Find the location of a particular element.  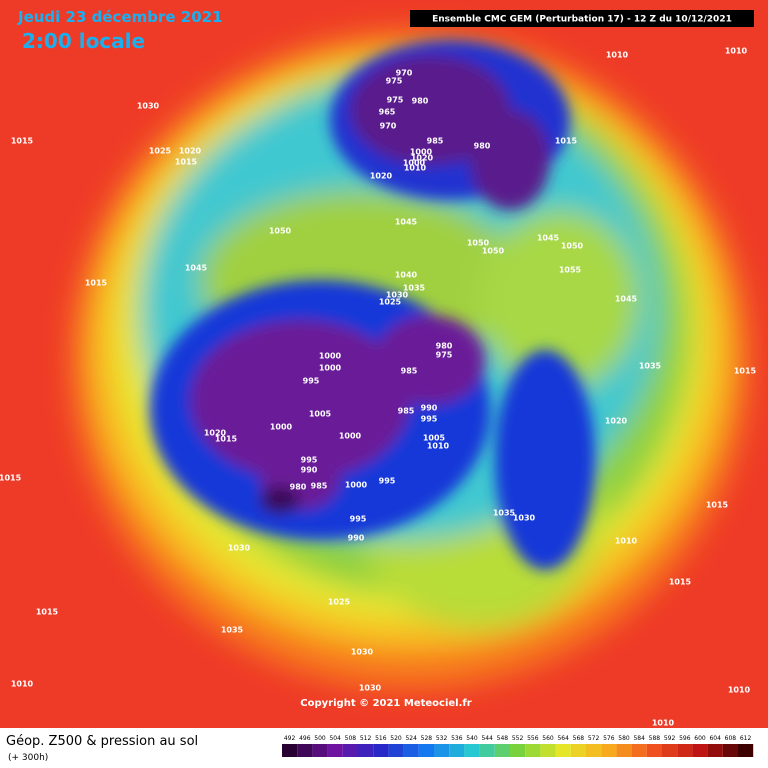

scale-label: 600 is located at coordinates (700, 738).